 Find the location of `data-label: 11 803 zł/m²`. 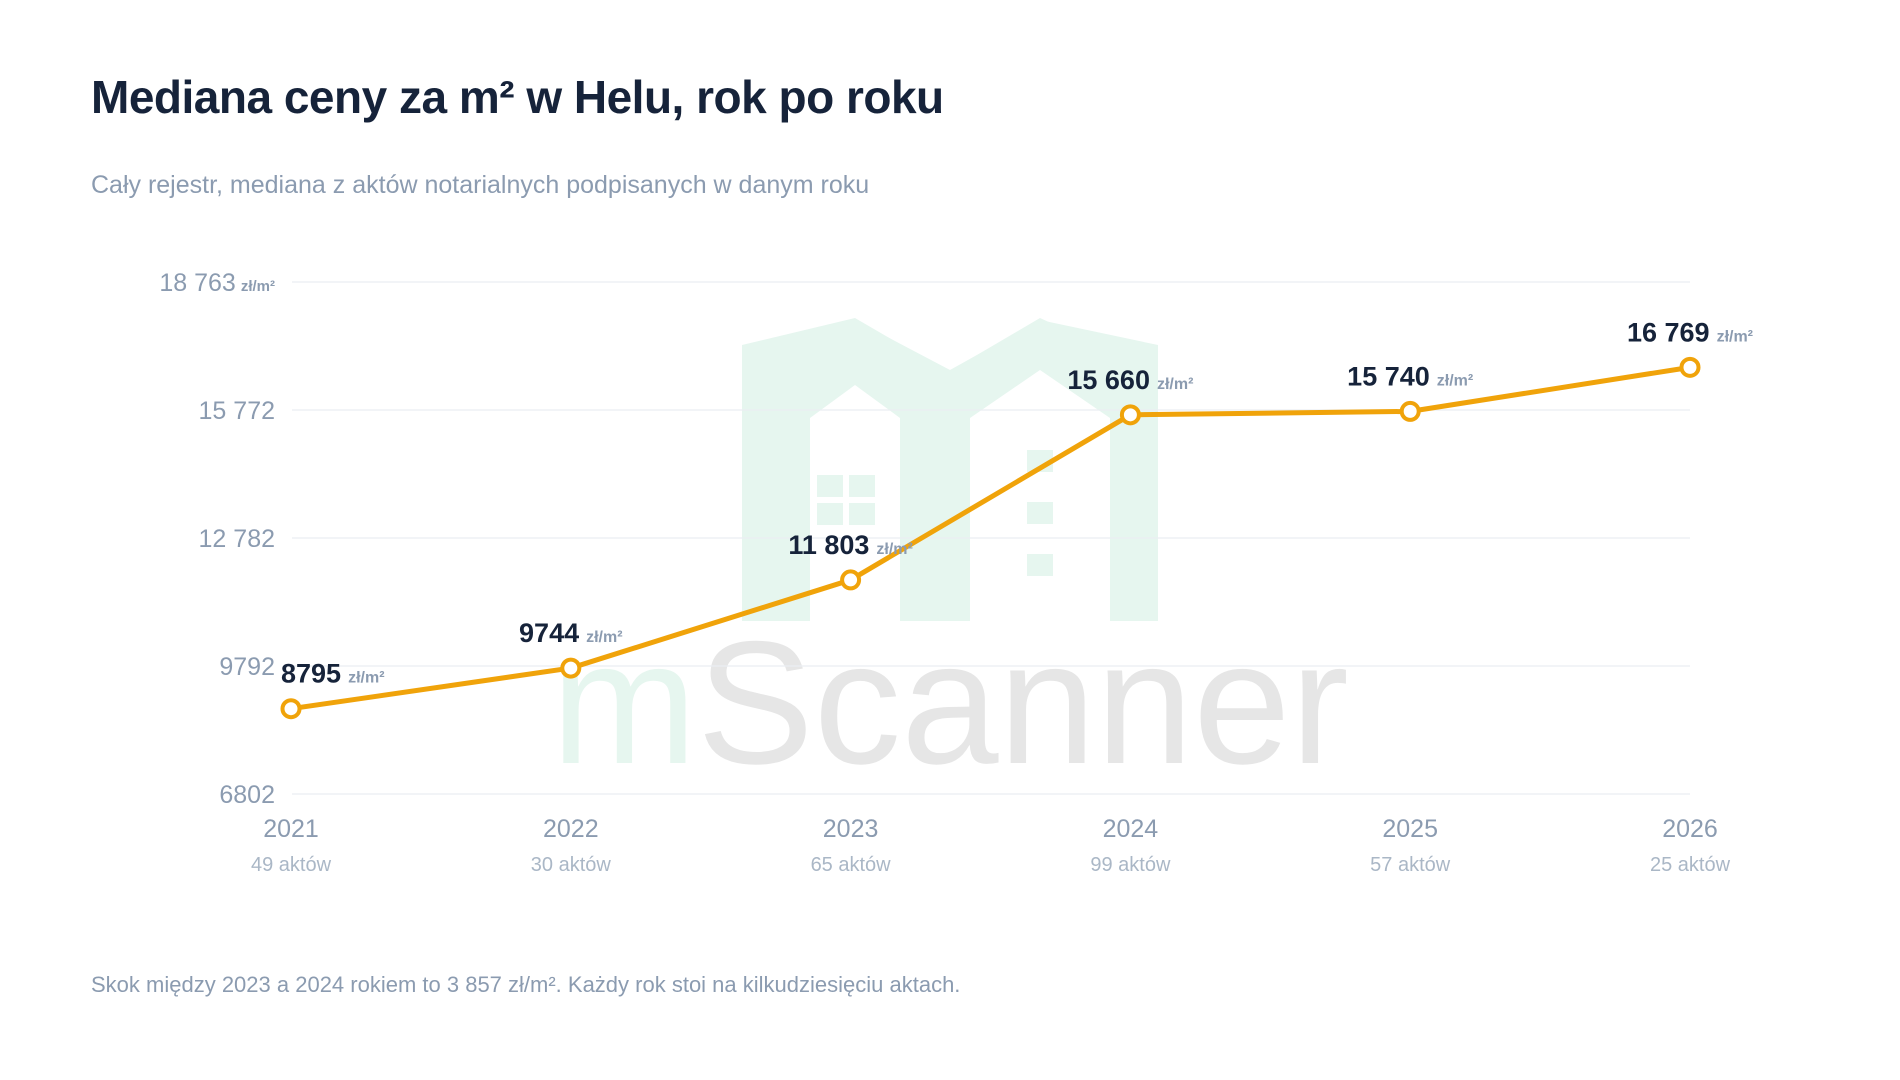

data-label: 11 803 zł/m² is located at coordinates (850, 545).